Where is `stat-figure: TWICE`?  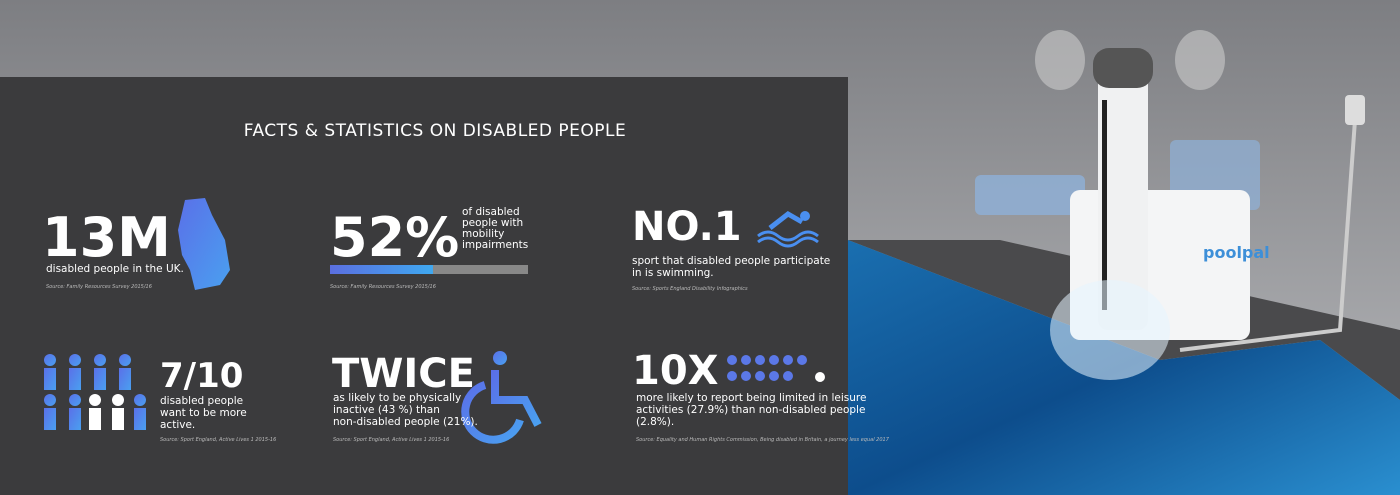 stat-figure: TWICE is located at coordinates (403, 374).